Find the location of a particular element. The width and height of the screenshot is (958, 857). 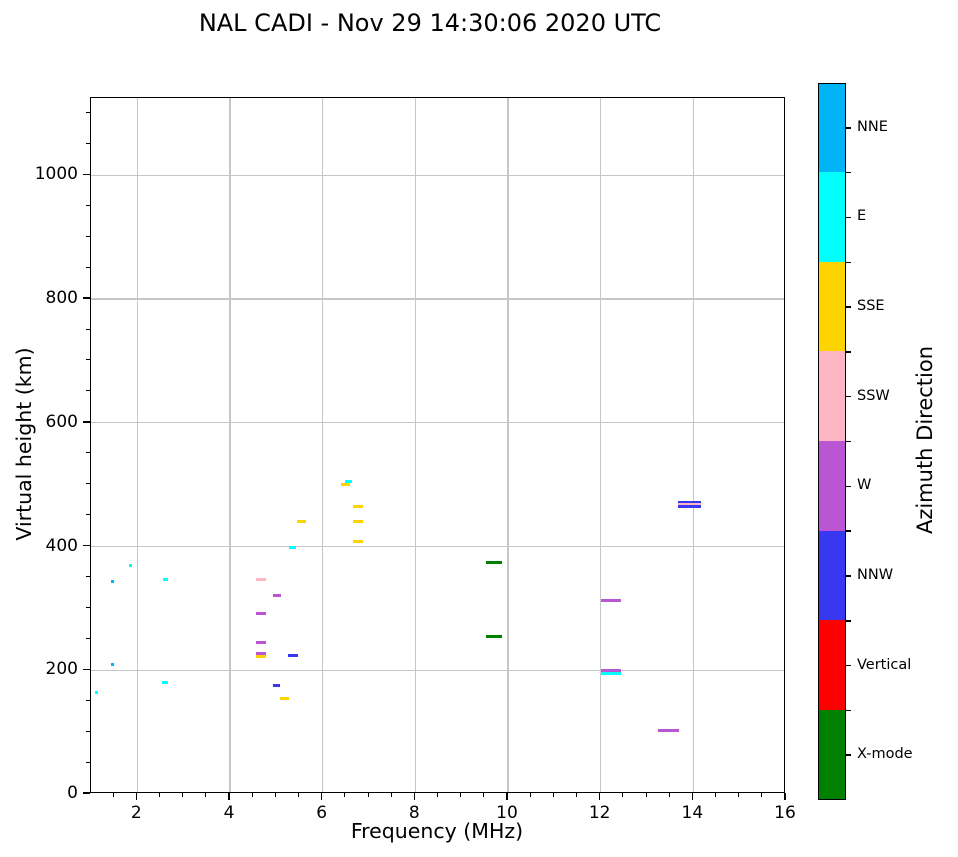

colorbar-tick-label: Vertical is located at coordinates (884, 664).